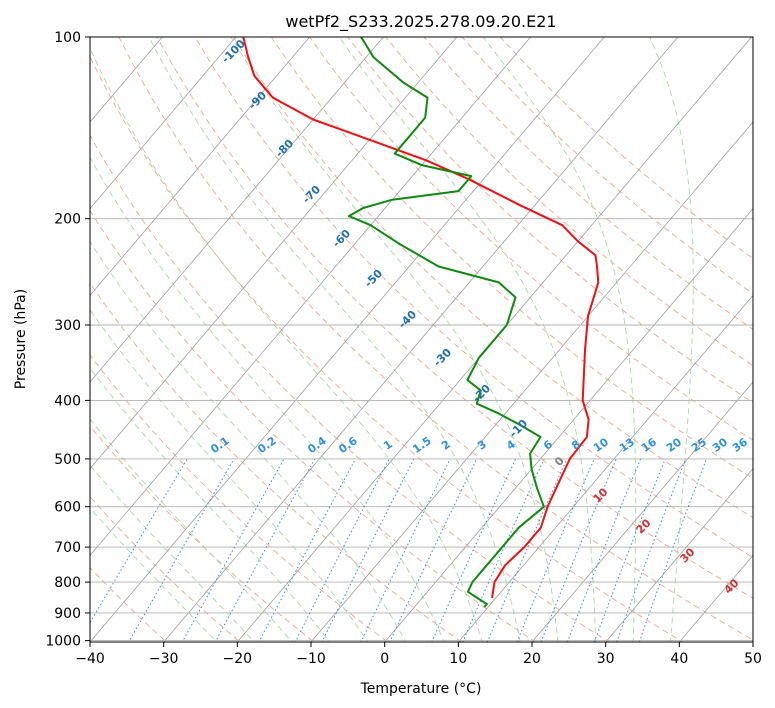 Image resolution: width=775 pixels, height=708 pixels. I want to click on y-tick-label: 200, so click(67, 220).